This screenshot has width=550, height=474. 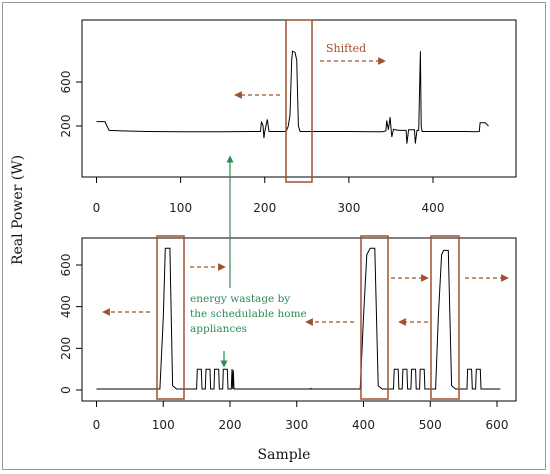 I want to click on shifted-label: Shifted, so click(x=346, y=48).